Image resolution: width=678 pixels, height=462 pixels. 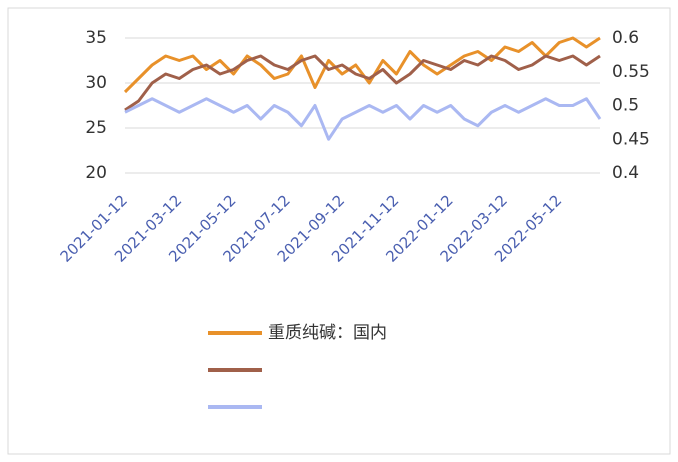 I want to click on y2-tick-label: 0.55, so click(x=631, y=72).